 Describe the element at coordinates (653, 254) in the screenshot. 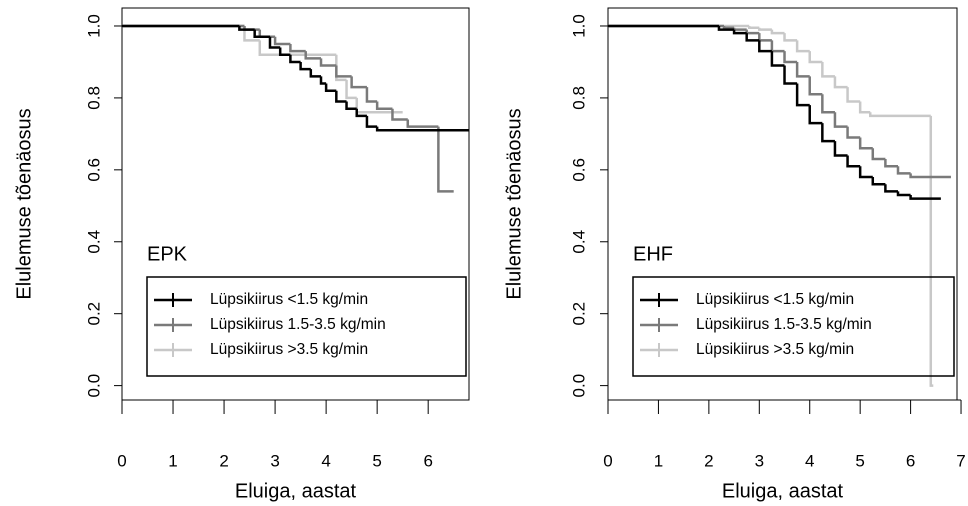

I see `panel-annotation: EHF` at that location.